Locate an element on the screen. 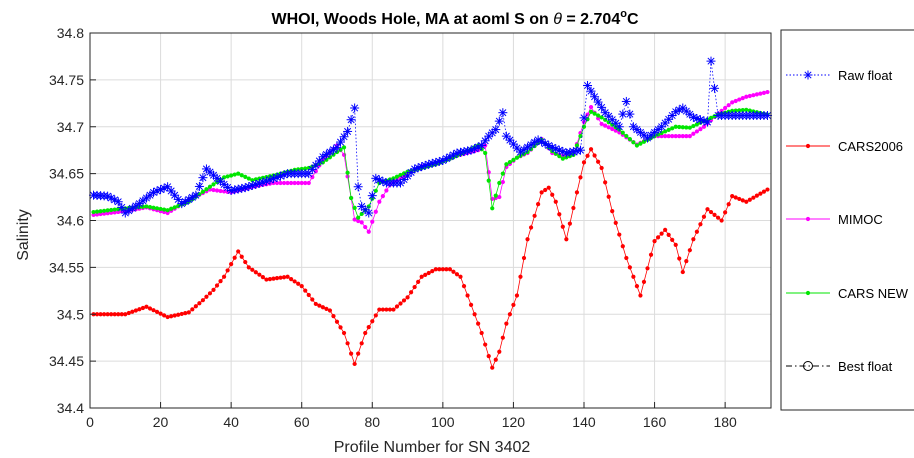 Image resolution: width=914 pixels, height=458 pixels. x-tick-label: 40 is located at coordinates (231, 422).